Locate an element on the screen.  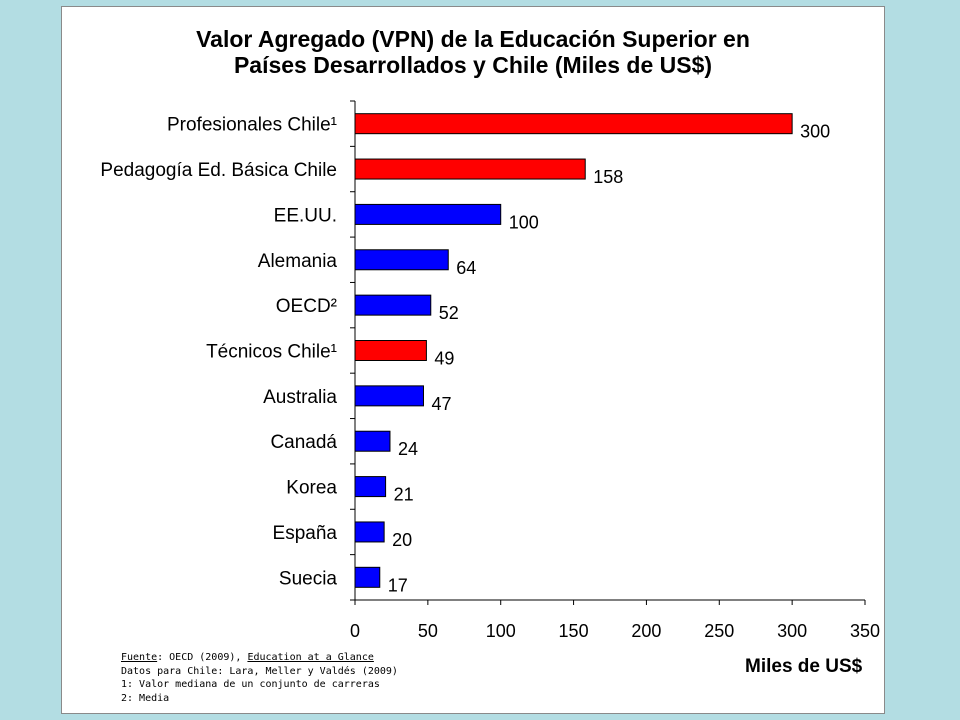
footnote-2: 2: Media is located at coordinates (145, 698).